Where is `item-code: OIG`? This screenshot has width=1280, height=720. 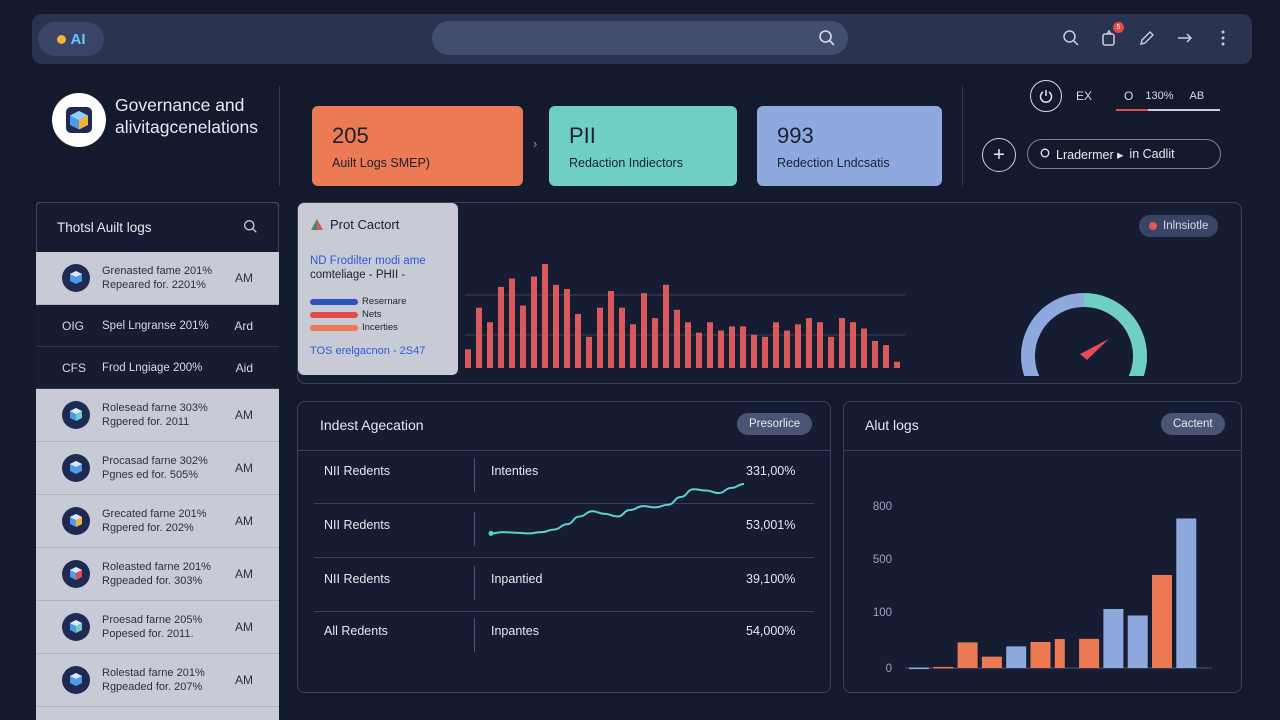
item-code: OIG is located at coordinates (73, 325).